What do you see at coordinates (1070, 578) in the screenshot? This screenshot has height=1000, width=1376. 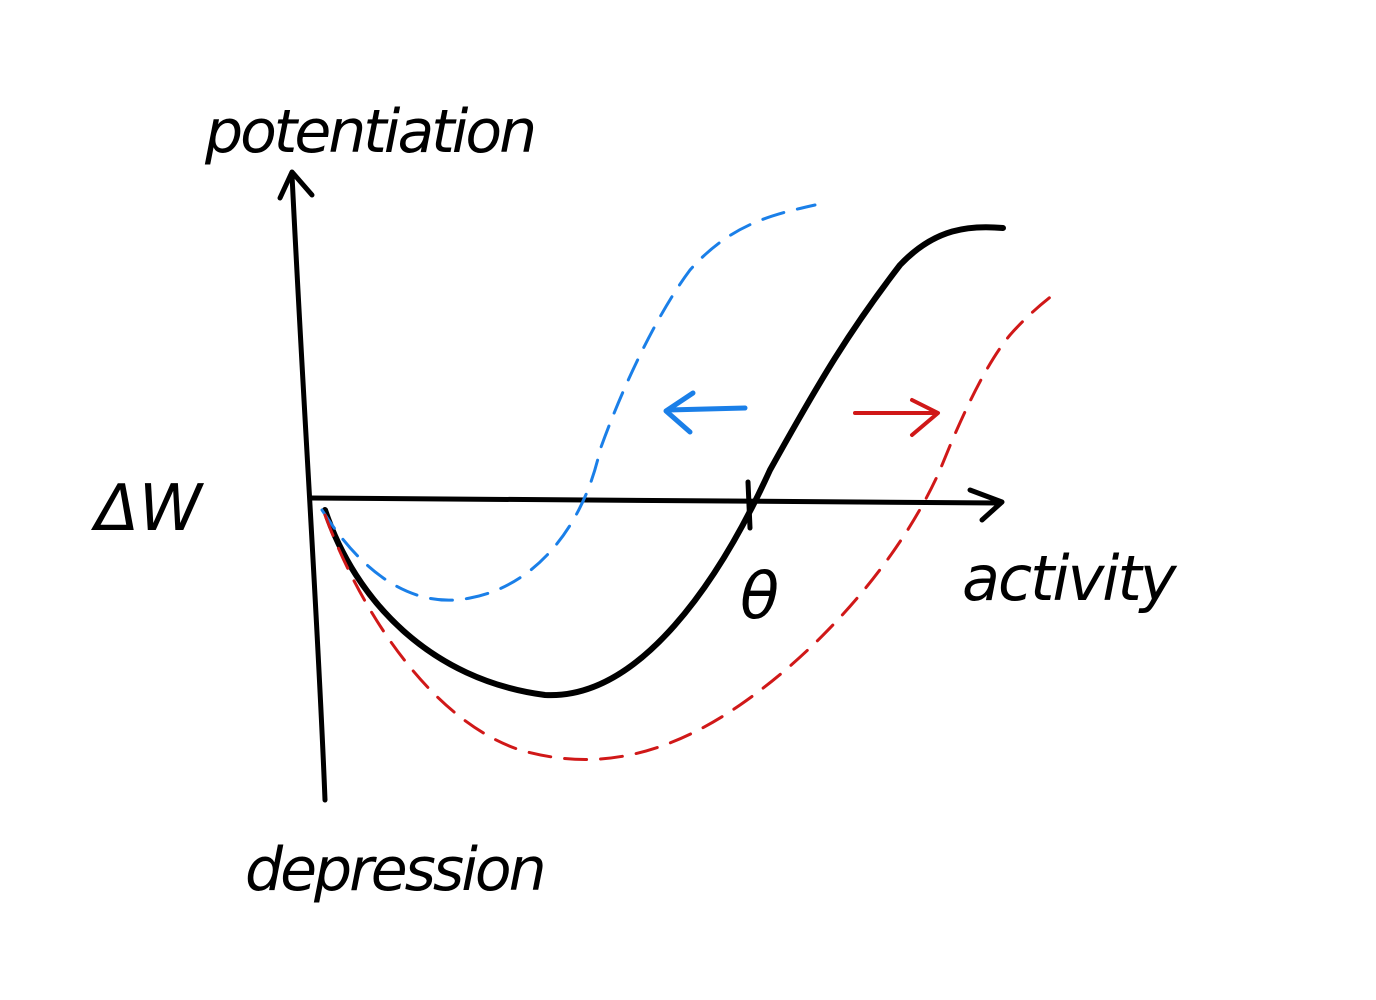 I see `activity-label: activity` at bounding box center [1070, 578].